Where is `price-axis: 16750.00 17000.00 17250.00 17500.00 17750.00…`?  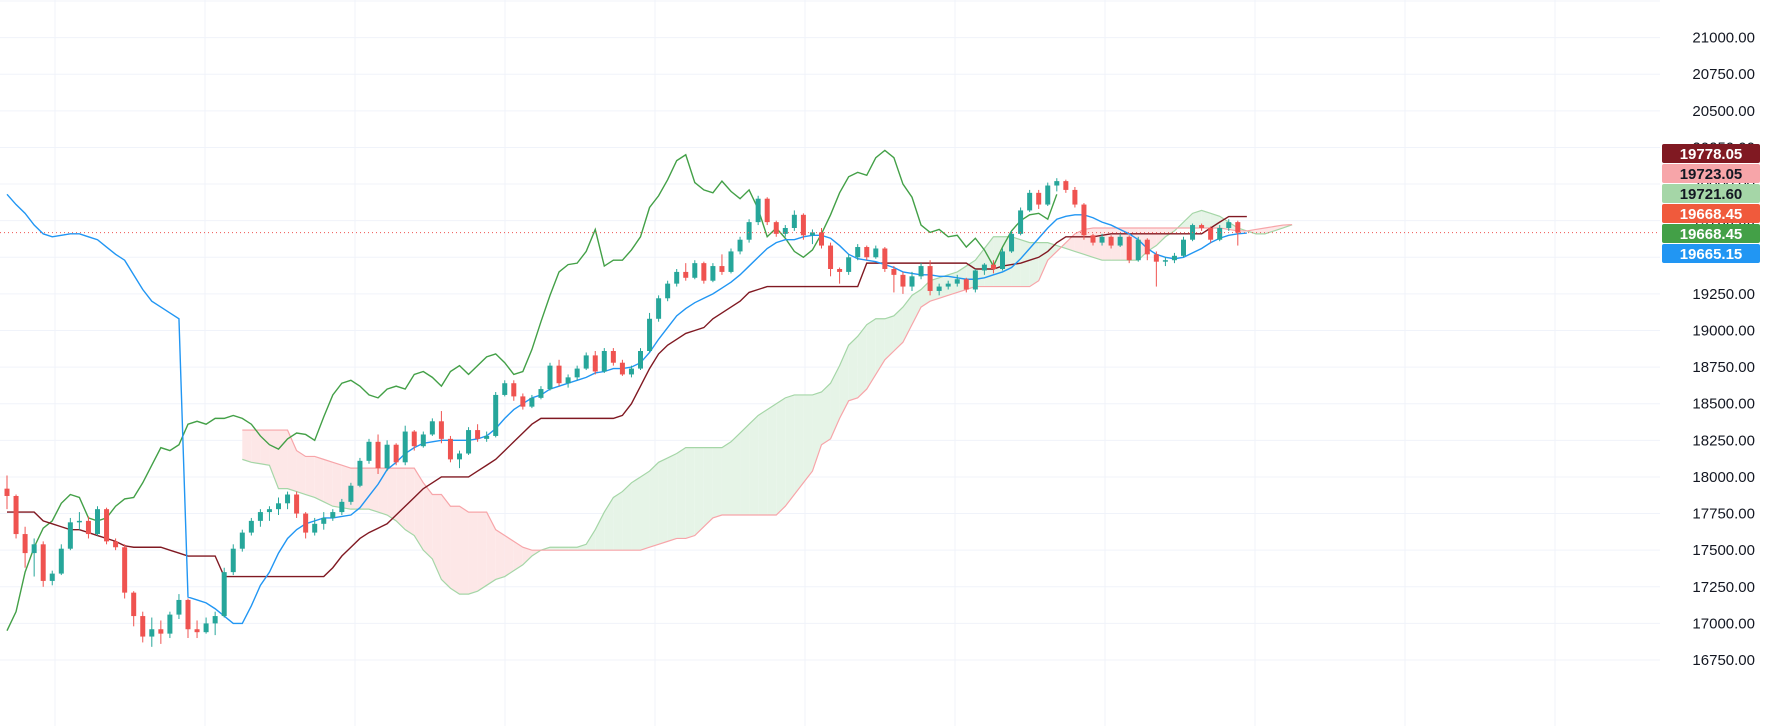
price-axis: 16750.00 17000.00 17250.00 17500.00 17750.00… is located at coordinates (1723, 349).